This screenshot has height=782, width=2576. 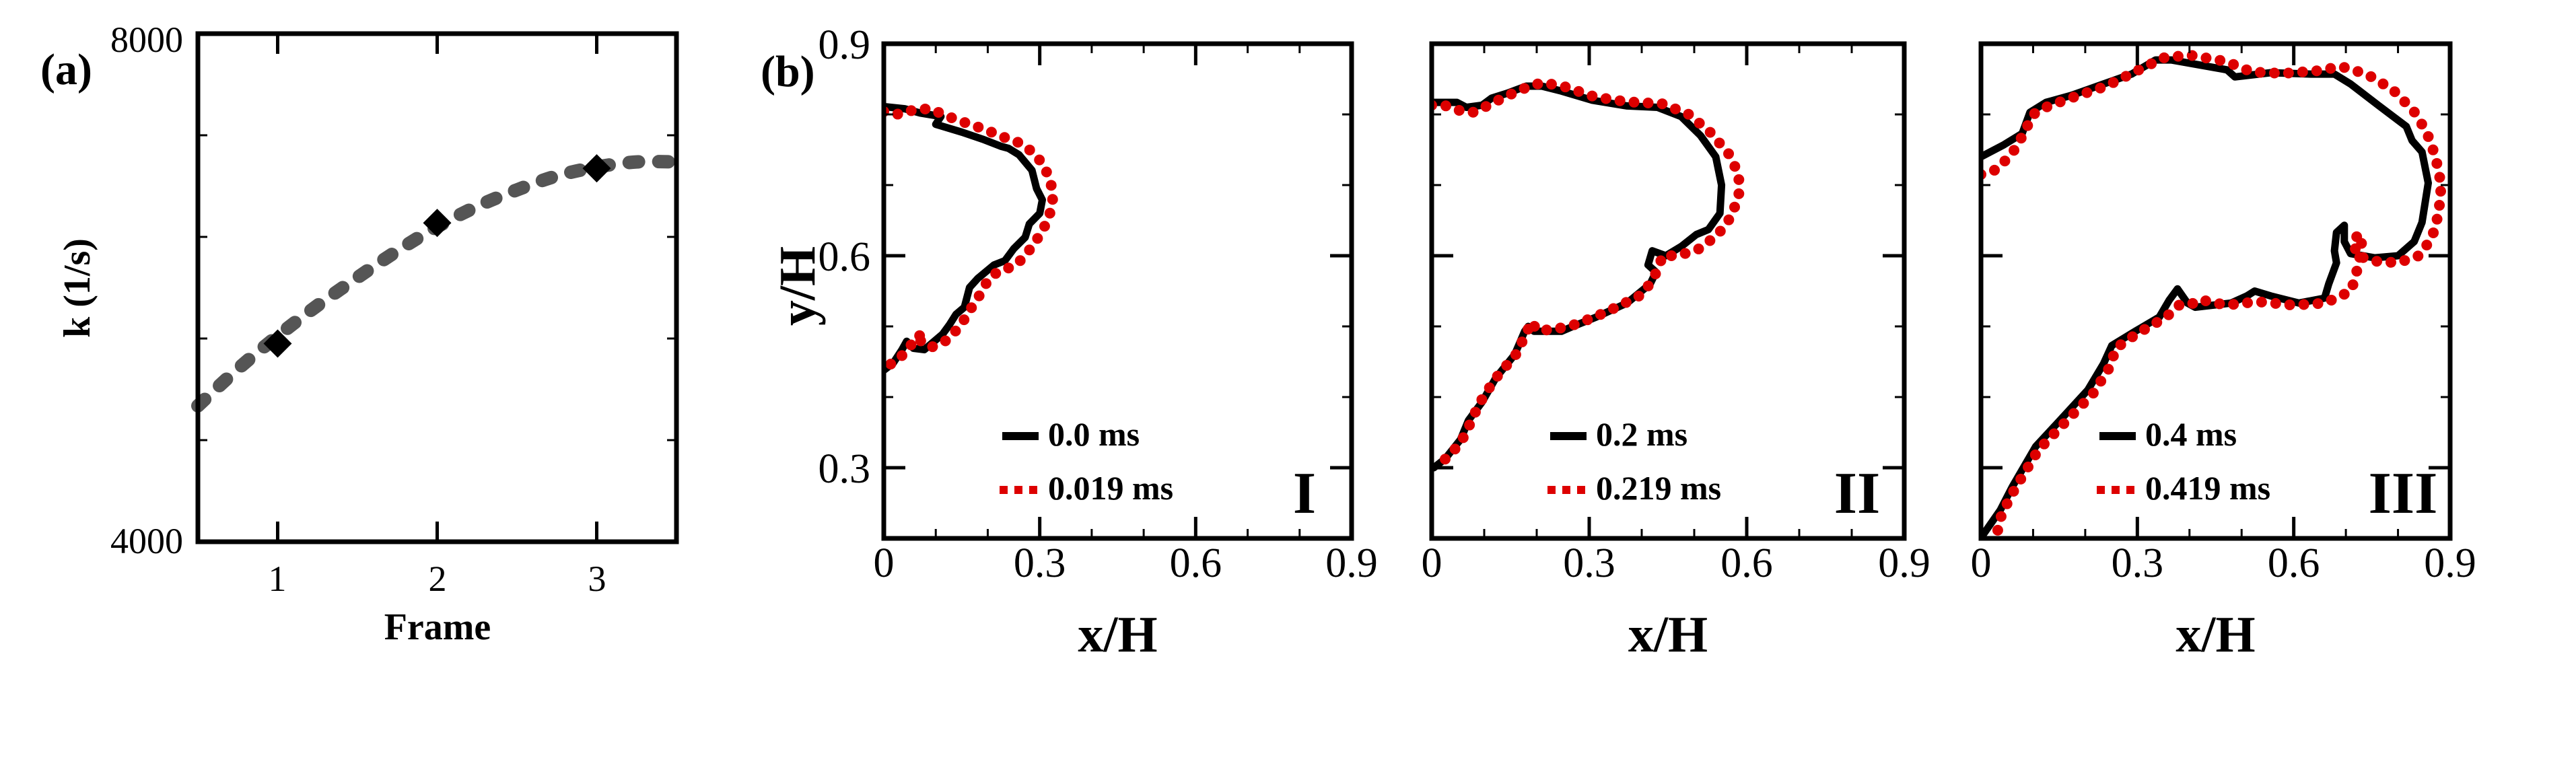 I want to click on contour-0-219-ms, so click(x=1588, y=271).